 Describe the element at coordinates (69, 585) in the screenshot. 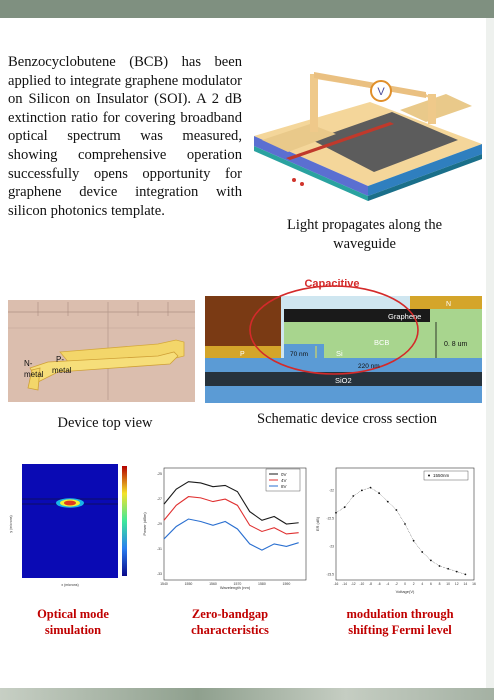

I see `mode-x-label: x (microns)` at that location.